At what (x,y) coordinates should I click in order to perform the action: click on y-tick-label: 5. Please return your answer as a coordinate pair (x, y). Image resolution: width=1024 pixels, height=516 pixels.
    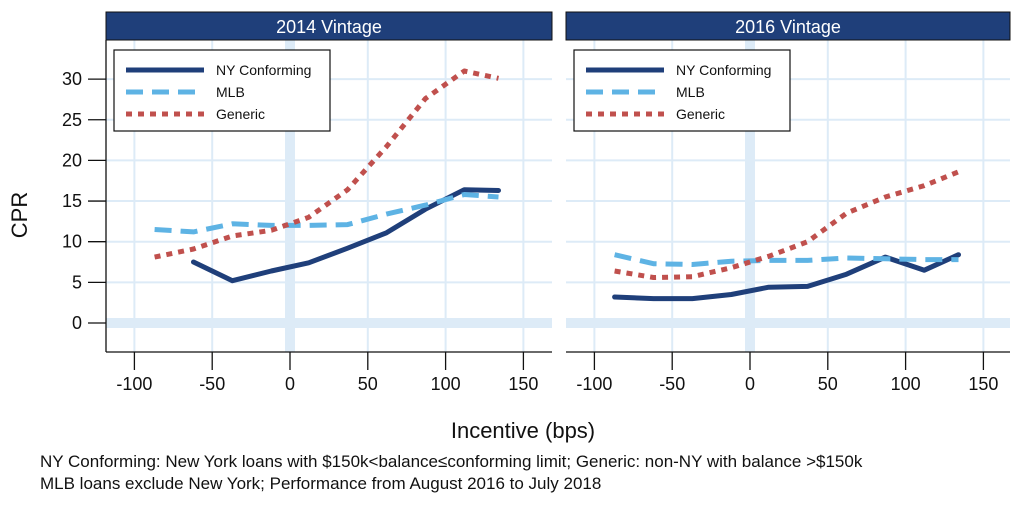
    Looking at the image, I should click on (77, 282).